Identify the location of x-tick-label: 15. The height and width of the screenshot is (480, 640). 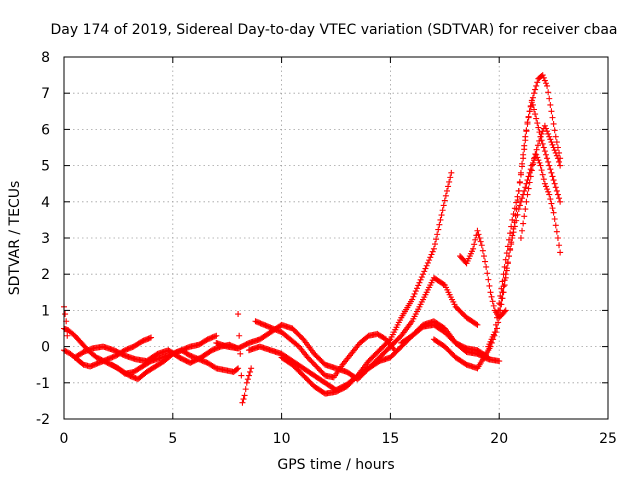
(390, 439).